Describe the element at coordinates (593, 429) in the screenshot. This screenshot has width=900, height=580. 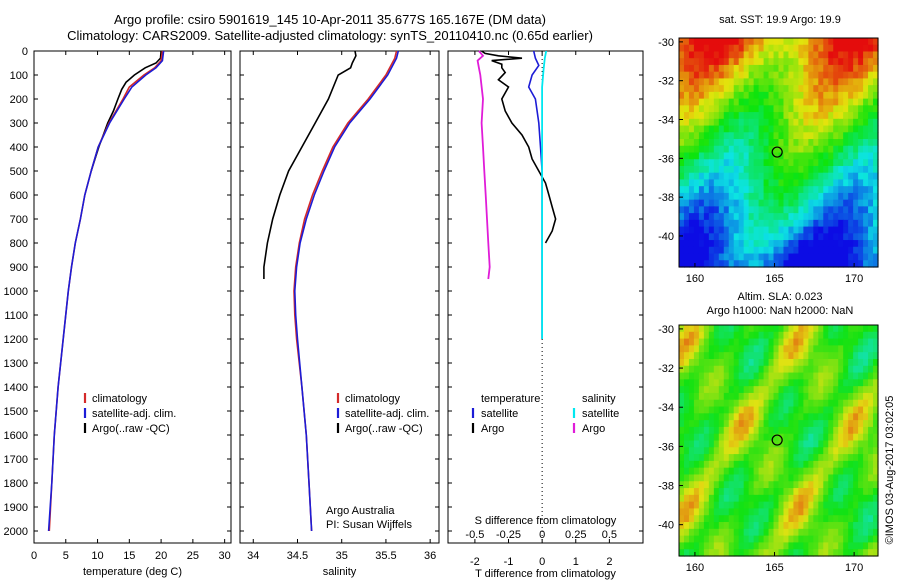
I see `legend-label: Argo` at that location.